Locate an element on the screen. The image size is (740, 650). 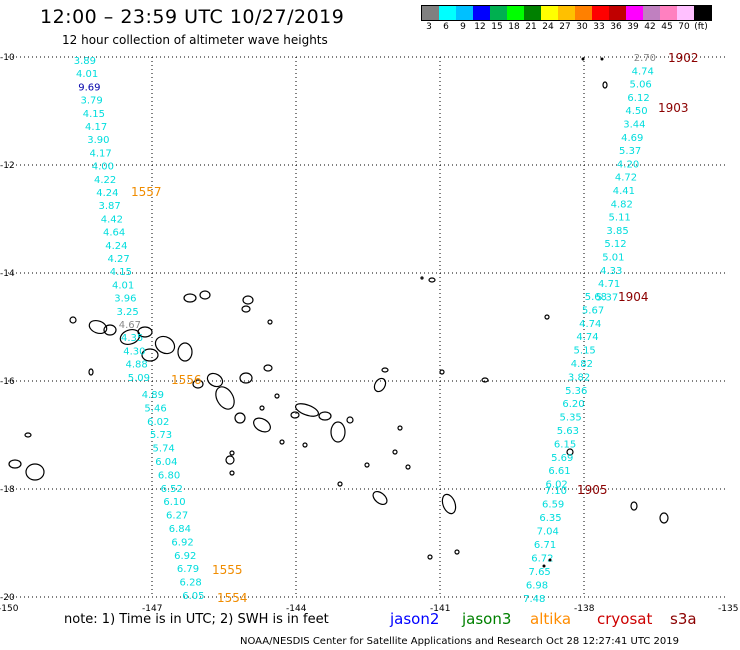
wave-height-label: 6.98 is located at coordinates (537, 586).